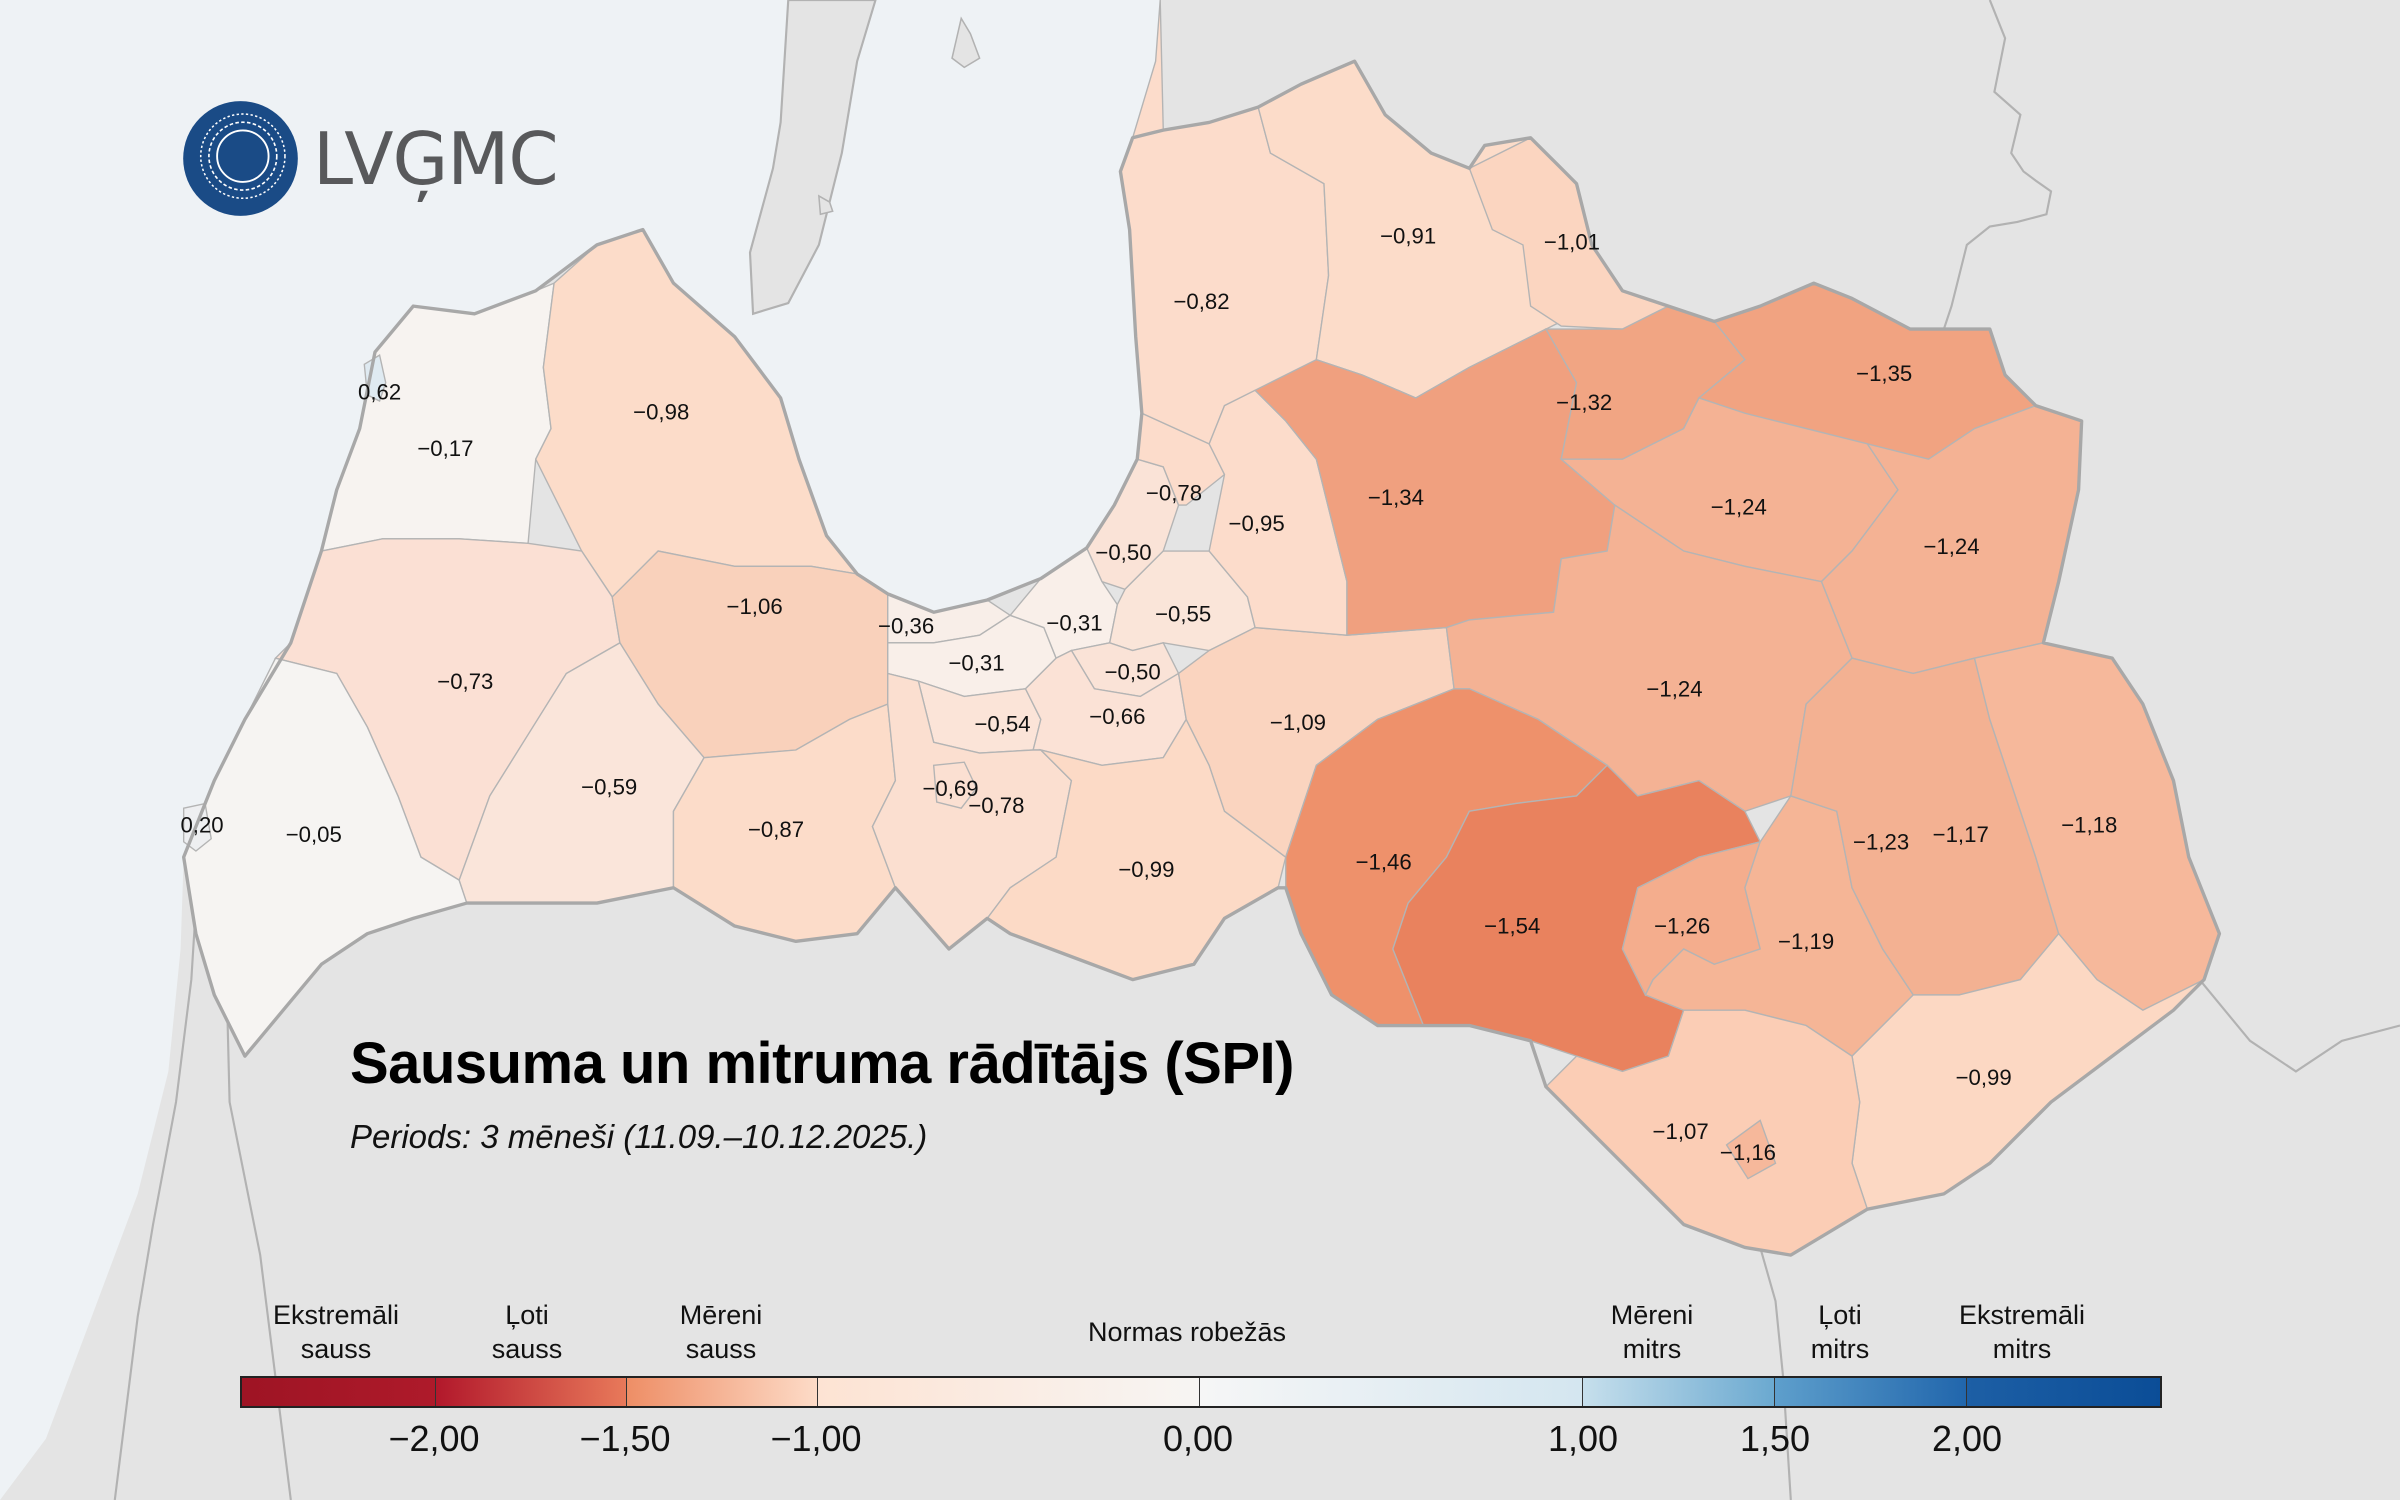  What do you see at coordinates (661, 411) in the screenshot?
I see `region-value-label: −0,98` at bounding box center [661, 411].